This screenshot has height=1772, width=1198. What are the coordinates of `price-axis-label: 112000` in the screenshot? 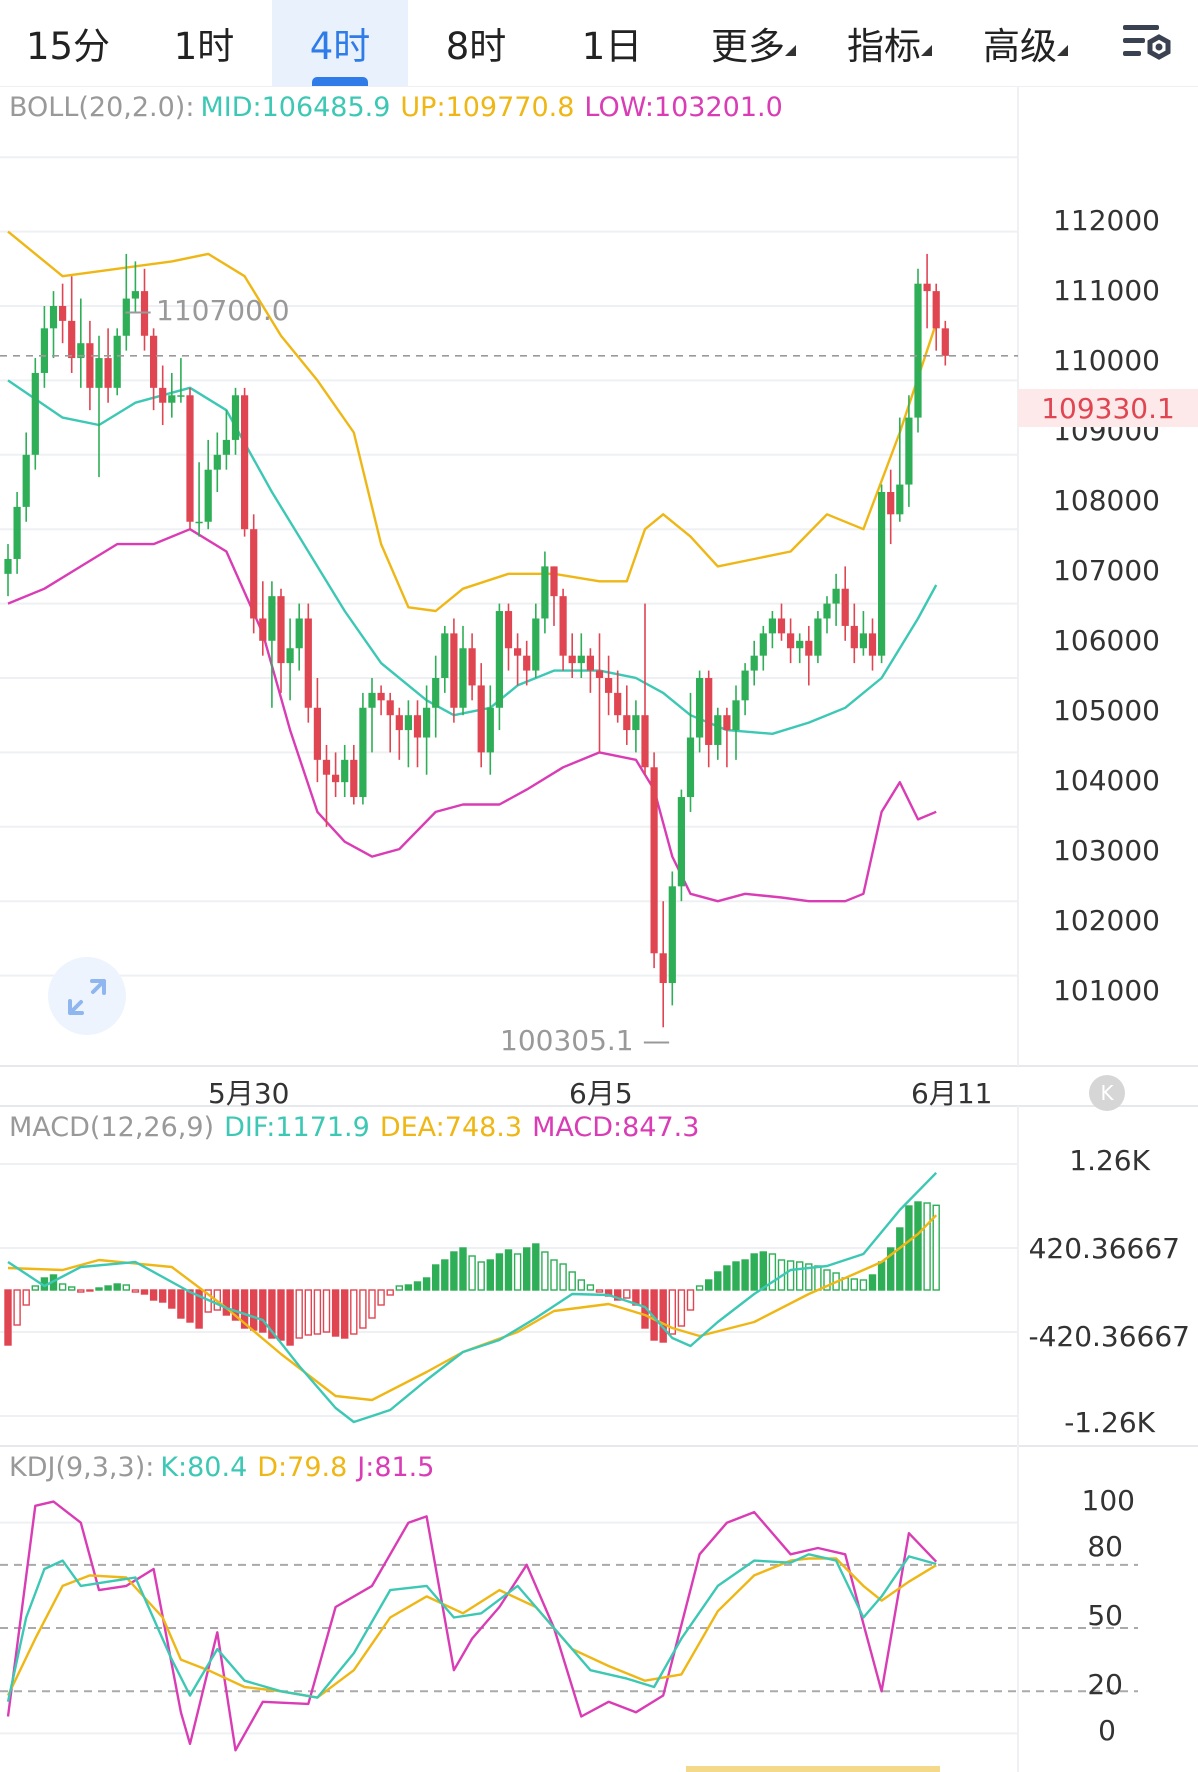 It's located at (1106, 220).